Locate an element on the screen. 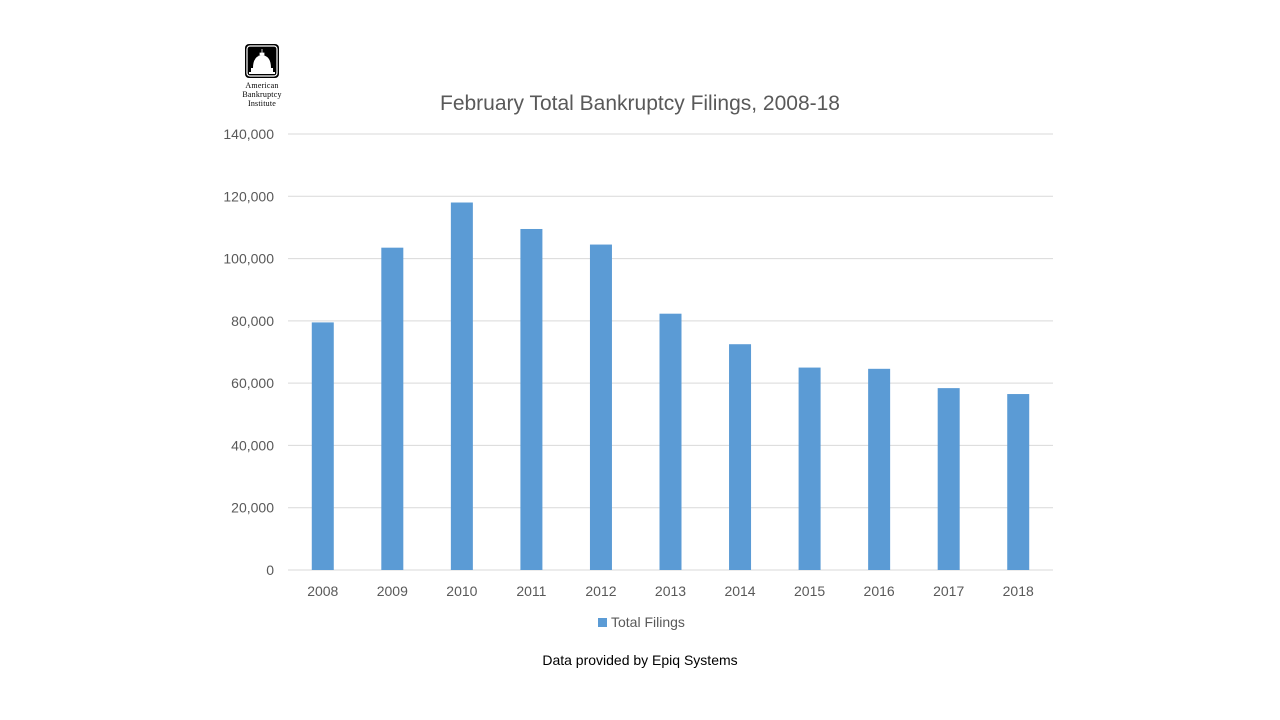 The image size is (1280, 720). x-tick-label: 2011 is located at coordinates (531, 591).